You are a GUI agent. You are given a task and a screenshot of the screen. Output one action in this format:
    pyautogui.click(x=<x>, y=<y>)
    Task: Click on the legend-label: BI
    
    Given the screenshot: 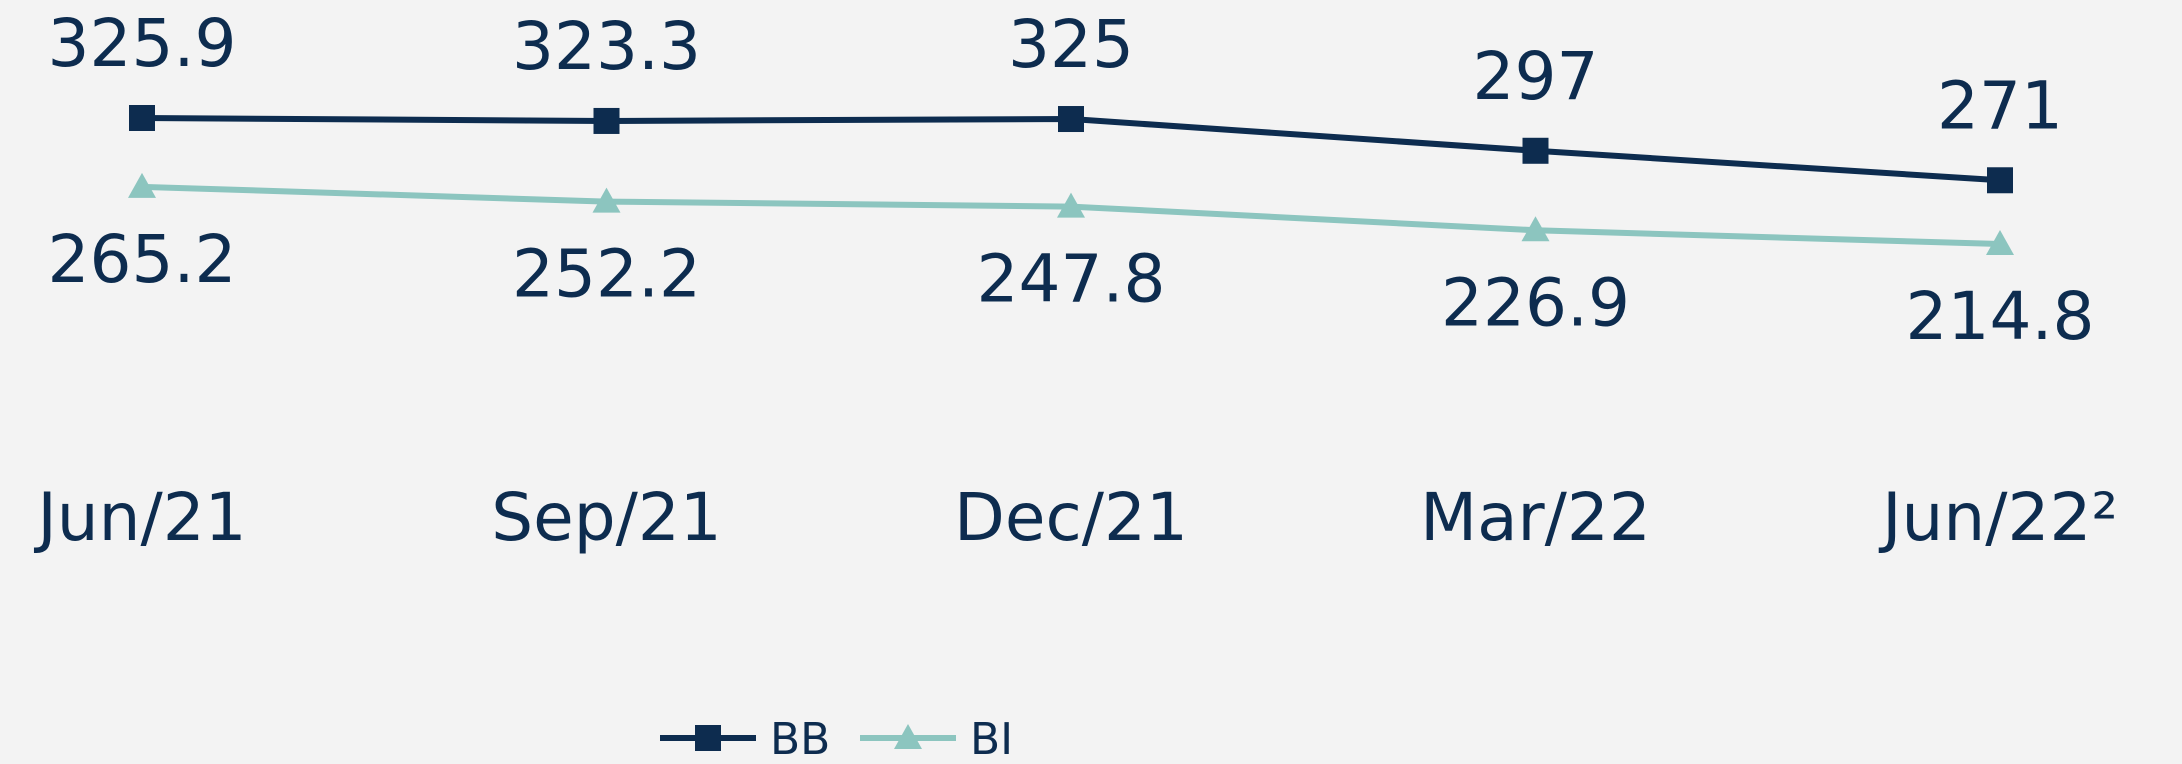 What is the action you would take?
    pyautogui.click(x=991, y=739)
    